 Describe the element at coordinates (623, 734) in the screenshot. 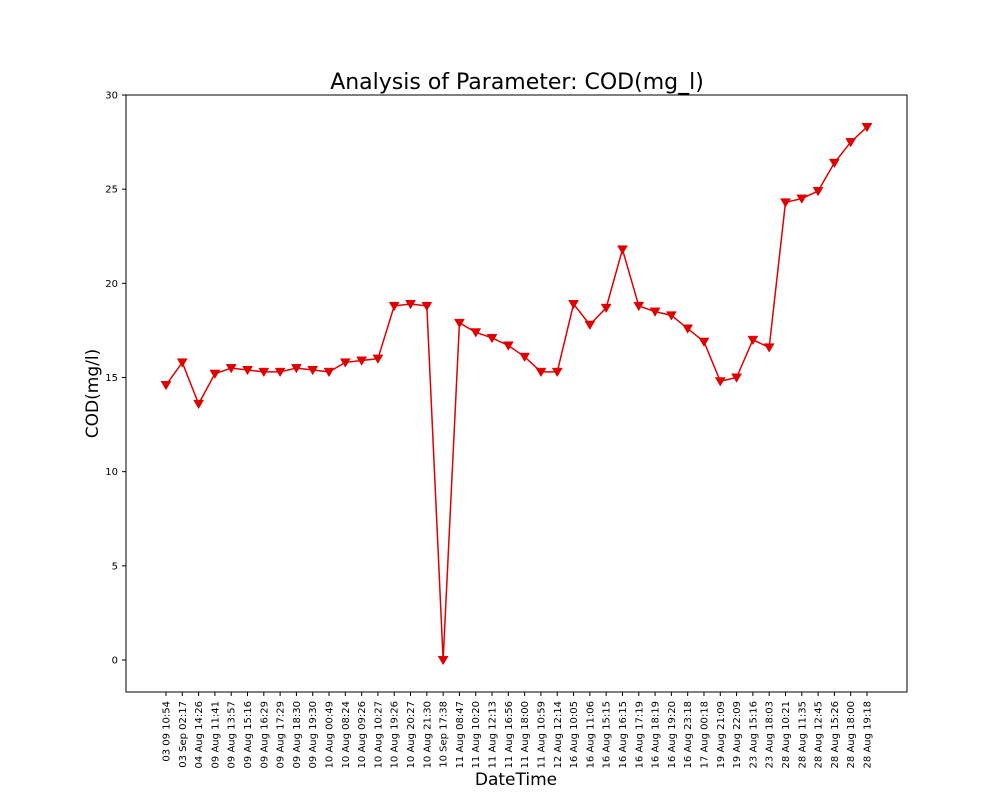

I see `x-tick-label: 16 Aug 16:15` at that location.